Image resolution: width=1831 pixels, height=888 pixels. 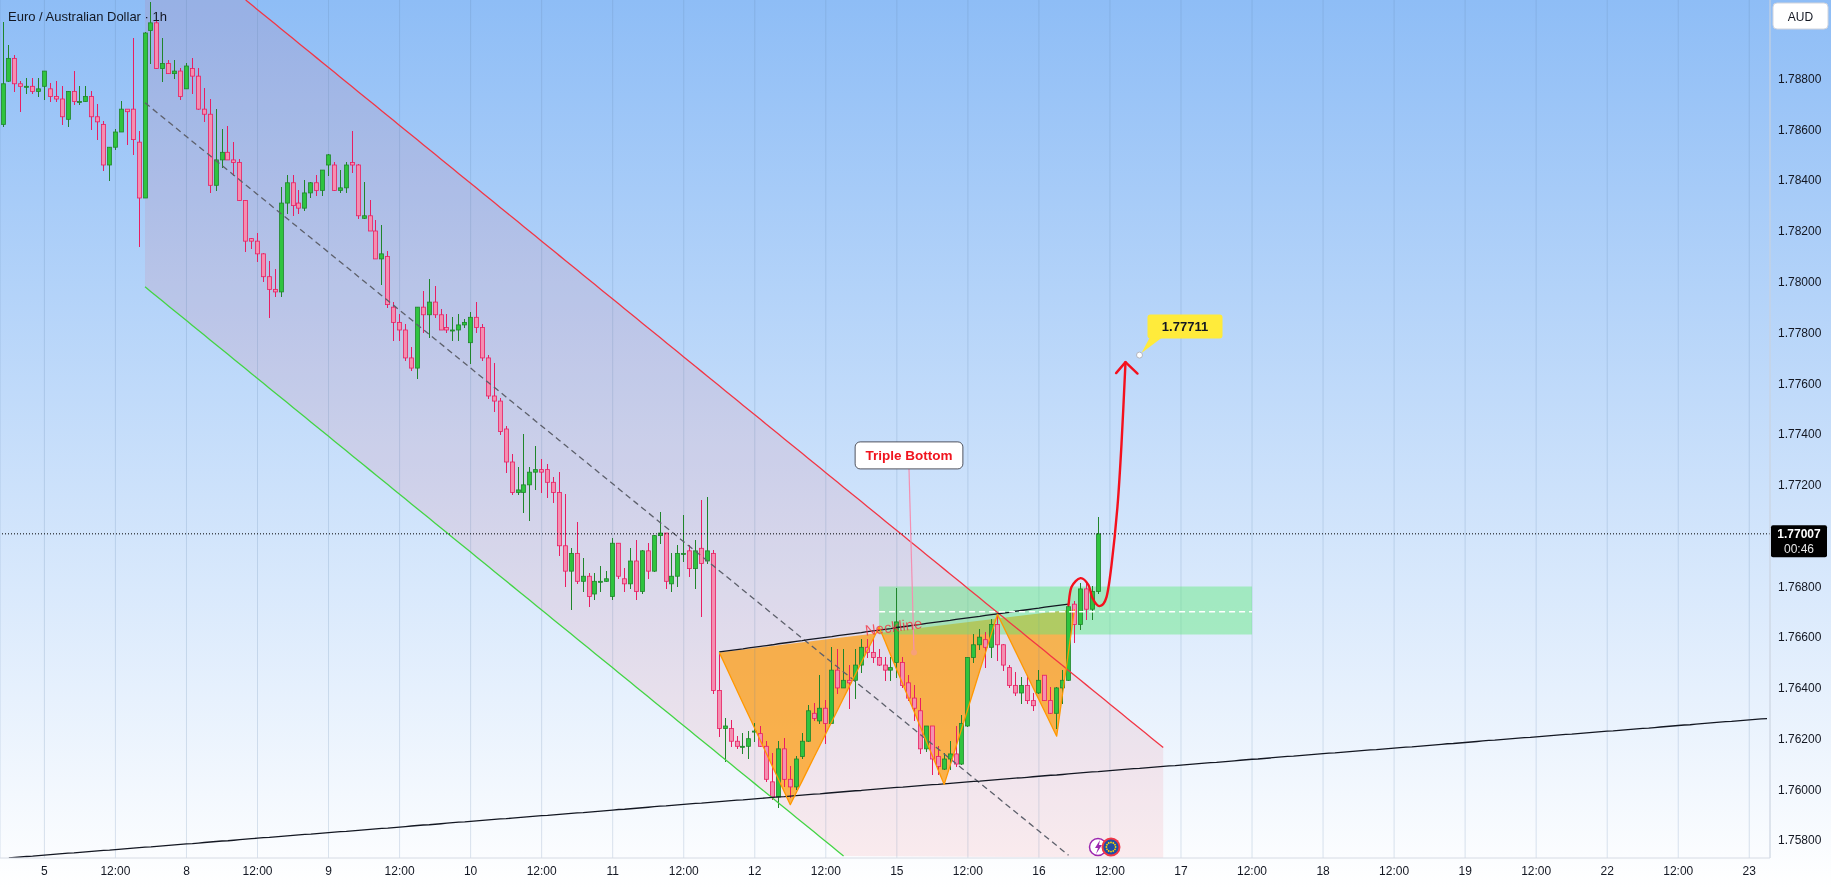 I want to click on annotation: Neckline, so click(x=893, y=626).